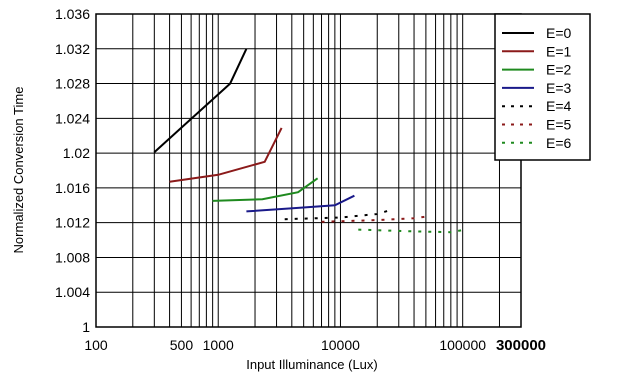 The height and width of the screenshot is (378, 631). I want to click on y-tick-label: 1.016, so click(72, 188).